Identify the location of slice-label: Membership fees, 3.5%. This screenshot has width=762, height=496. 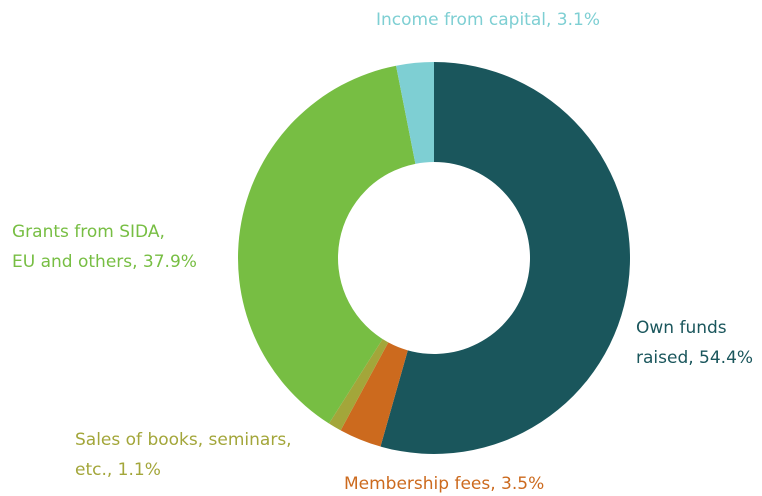
(444, 484).